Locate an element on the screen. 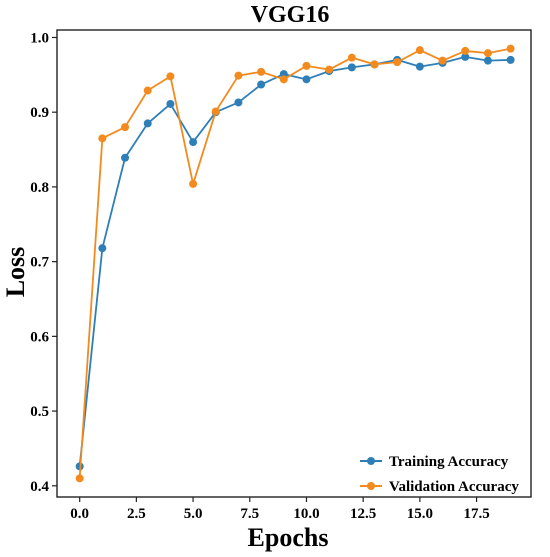  y-tick-label: 0.6 is located at coordinates (39, 337).